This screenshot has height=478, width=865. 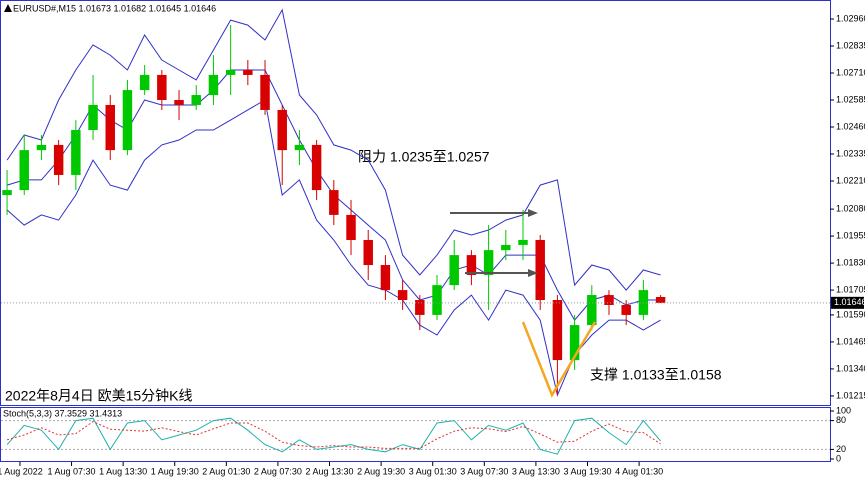 I want to click on y-tick-label: 1.02080, so click(x=850, y=208).